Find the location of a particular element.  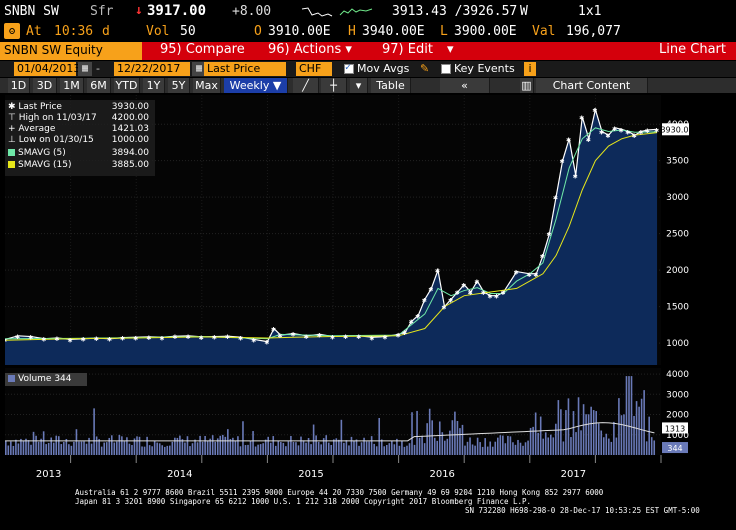

x-tick-label: 2016 is located at coordinates (441, 474).